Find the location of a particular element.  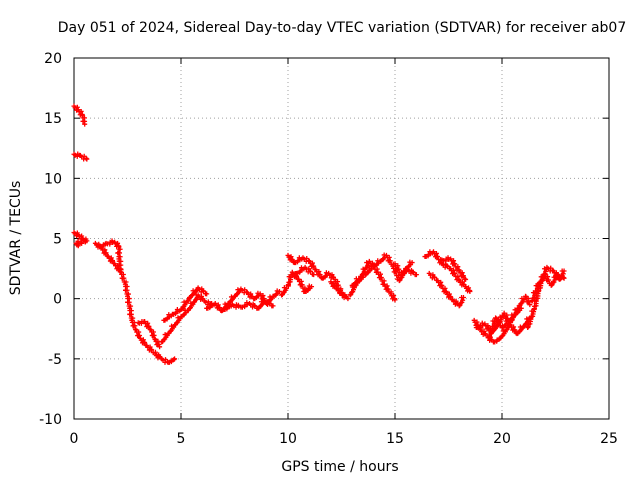

y-tick-label: 10 is located at coordinates (53, 179).